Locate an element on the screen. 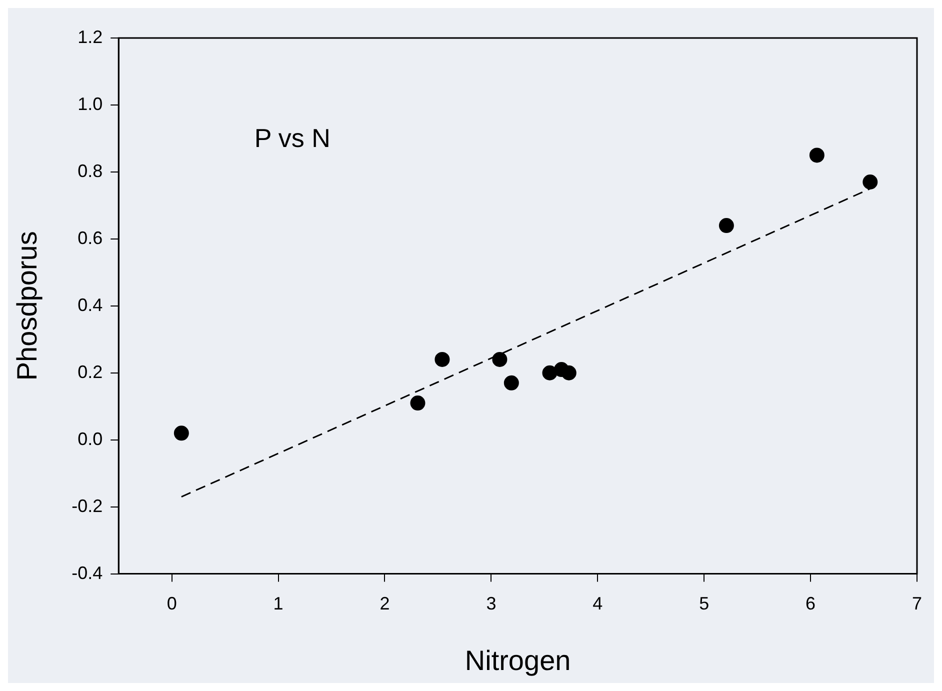  x-tick-label: 2 is located at coordinates (385, 604).